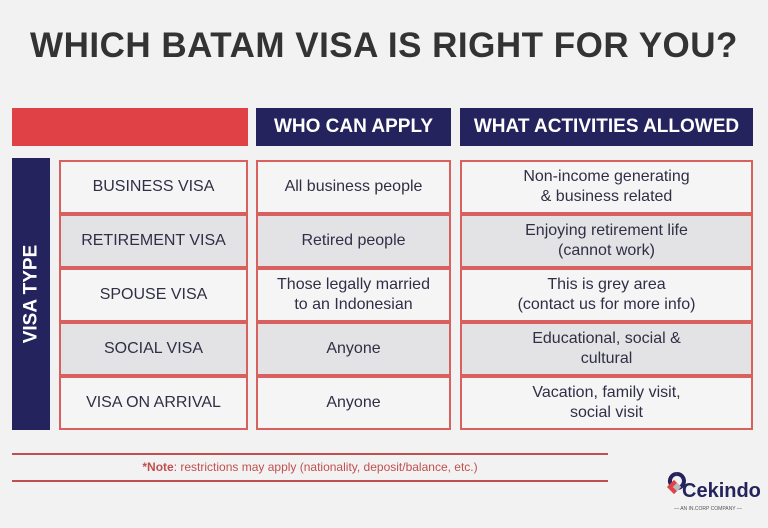  I want to click on visa-type-cell-text: VISA ON ARRIVAL, so click(153, 402).